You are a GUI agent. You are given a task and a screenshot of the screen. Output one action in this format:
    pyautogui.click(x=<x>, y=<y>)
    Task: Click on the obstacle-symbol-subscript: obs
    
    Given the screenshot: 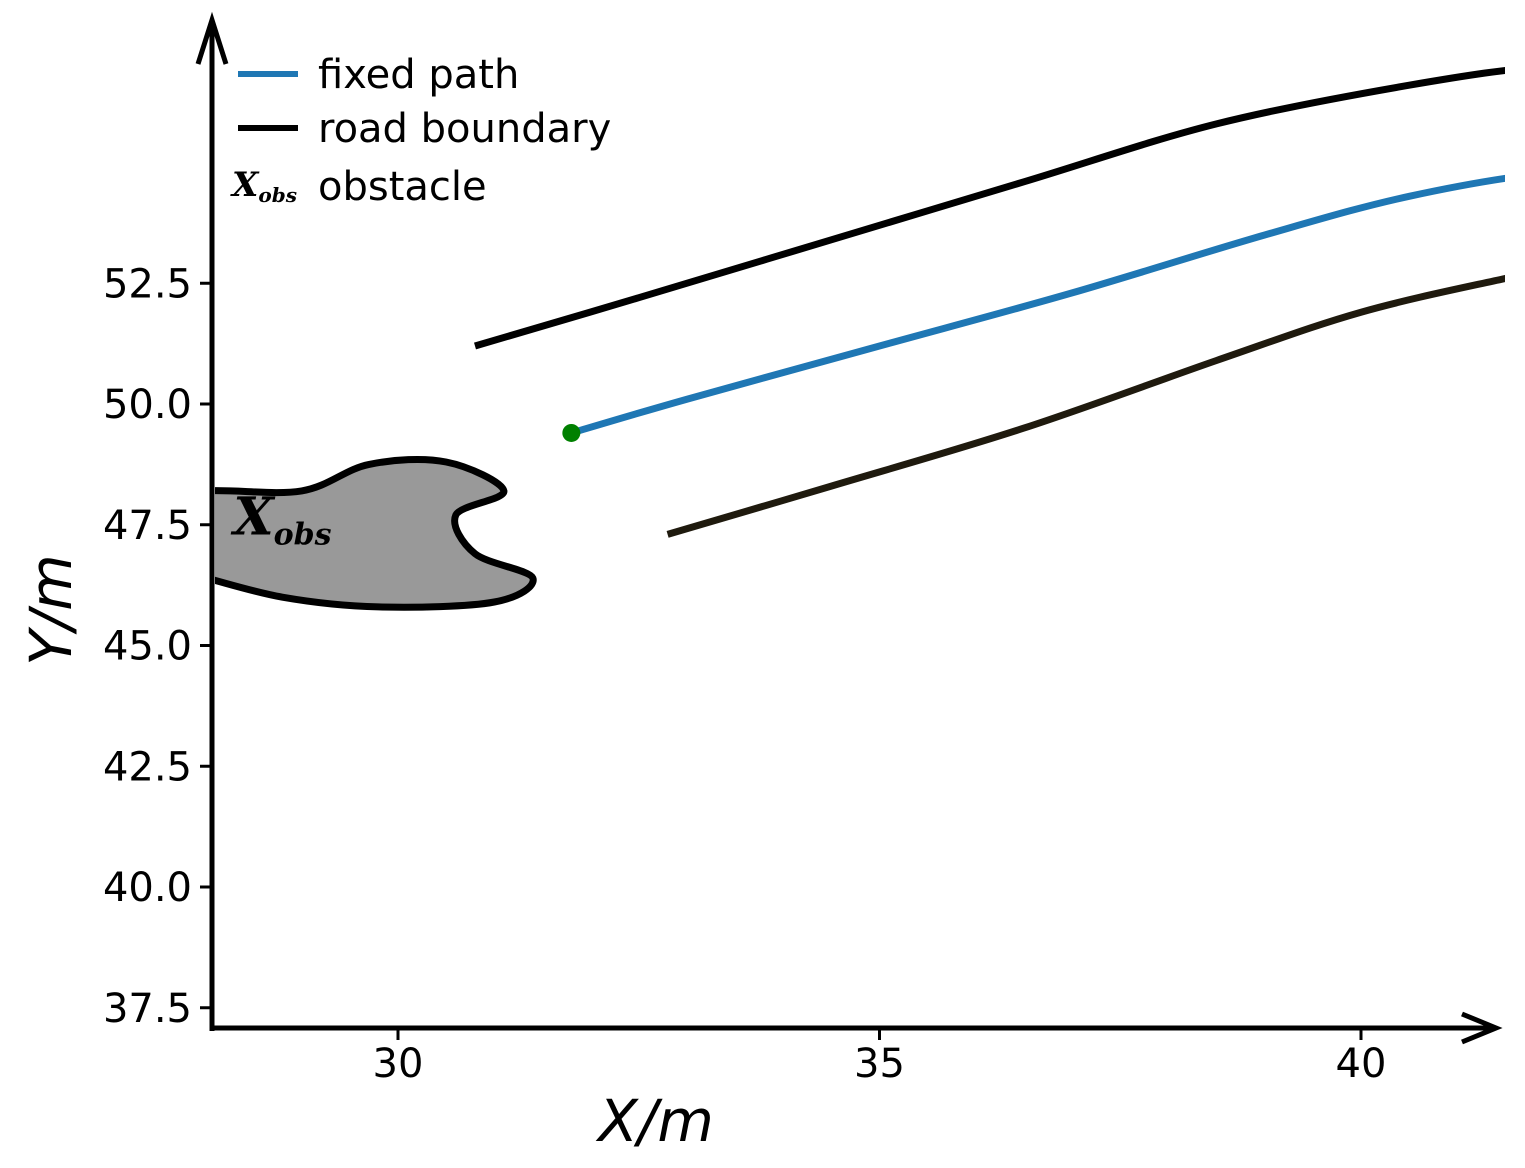 What is the action you would take?
    pyautogui.click(x=277, y=195)
    